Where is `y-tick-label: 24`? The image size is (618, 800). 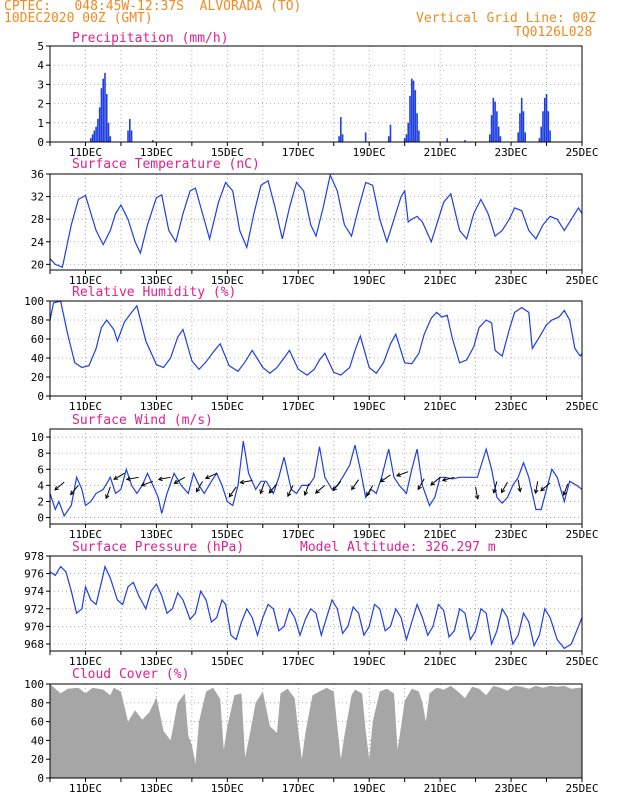
y-tick-label: 24 is located at coordinates (38, 242).